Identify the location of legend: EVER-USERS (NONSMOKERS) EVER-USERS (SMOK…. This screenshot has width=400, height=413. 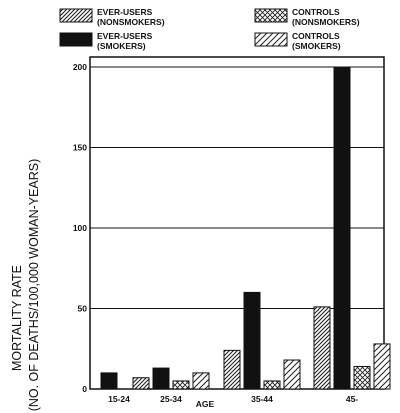
(209, 29).